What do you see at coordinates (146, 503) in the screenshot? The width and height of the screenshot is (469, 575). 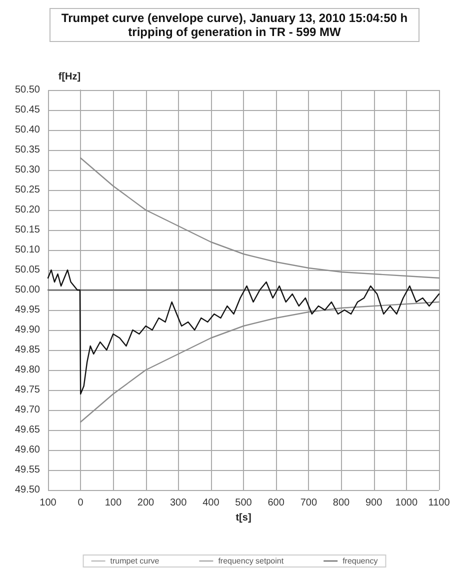 I see `x-tick-label: 200` at bounding box center [146, 503].